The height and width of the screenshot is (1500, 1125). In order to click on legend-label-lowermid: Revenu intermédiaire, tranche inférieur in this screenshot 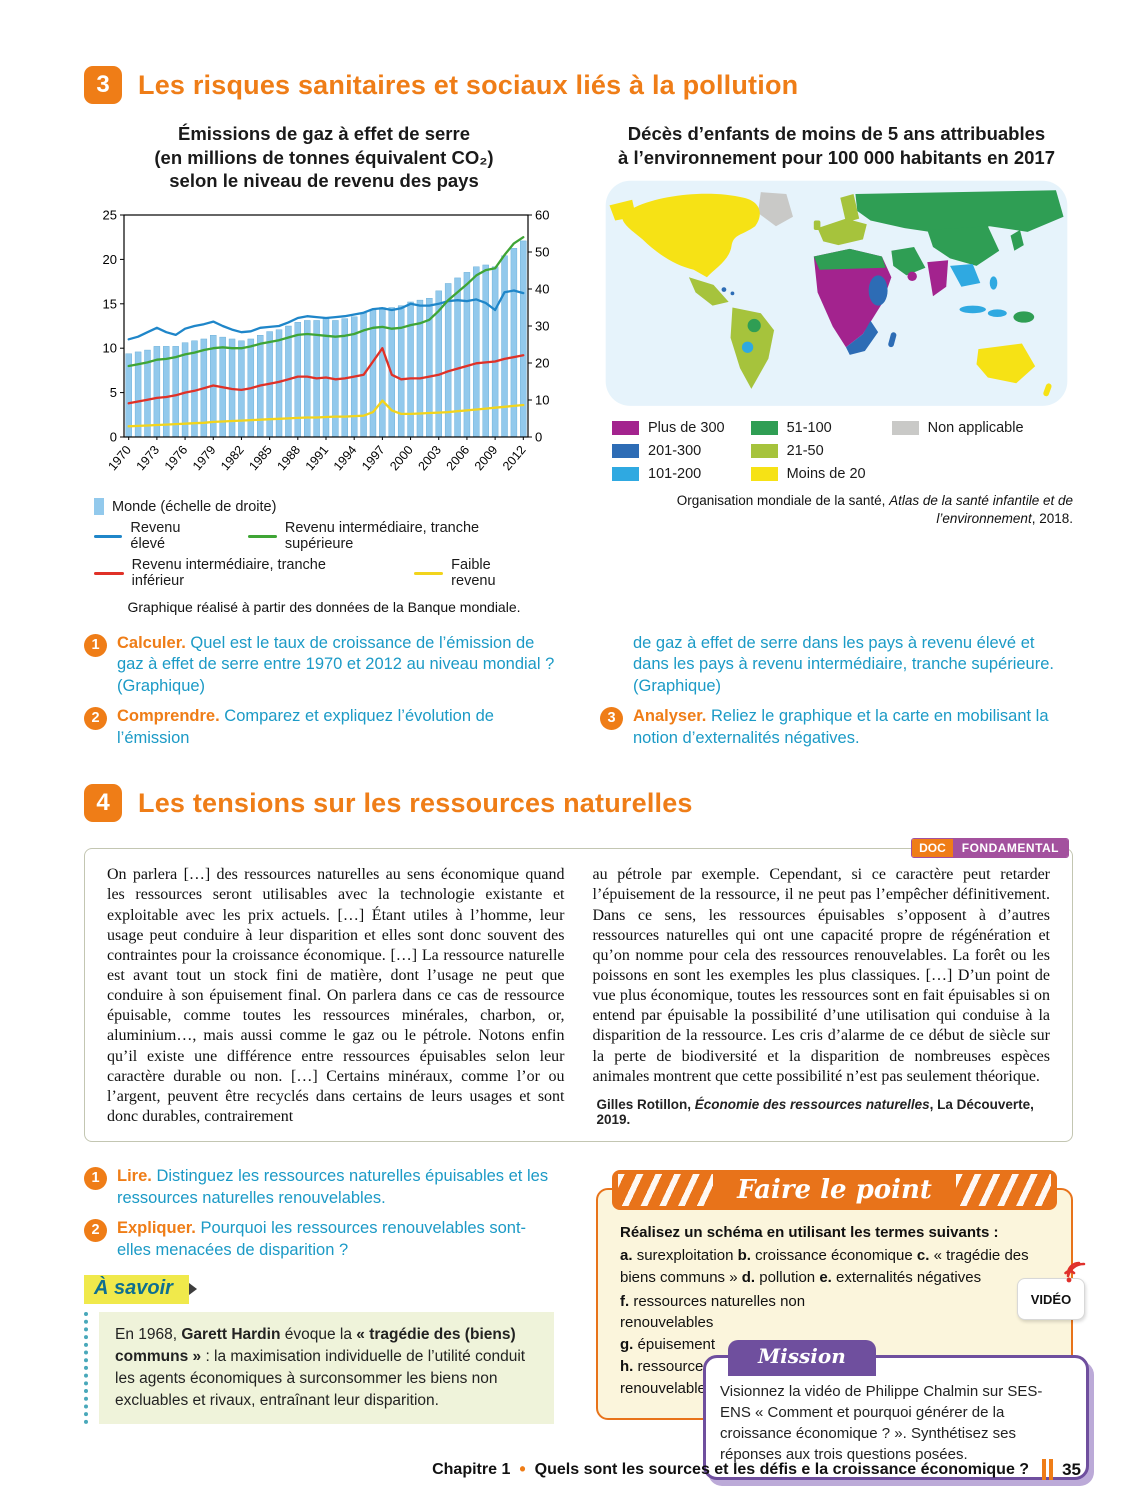, I will do `click(228, 573)`.